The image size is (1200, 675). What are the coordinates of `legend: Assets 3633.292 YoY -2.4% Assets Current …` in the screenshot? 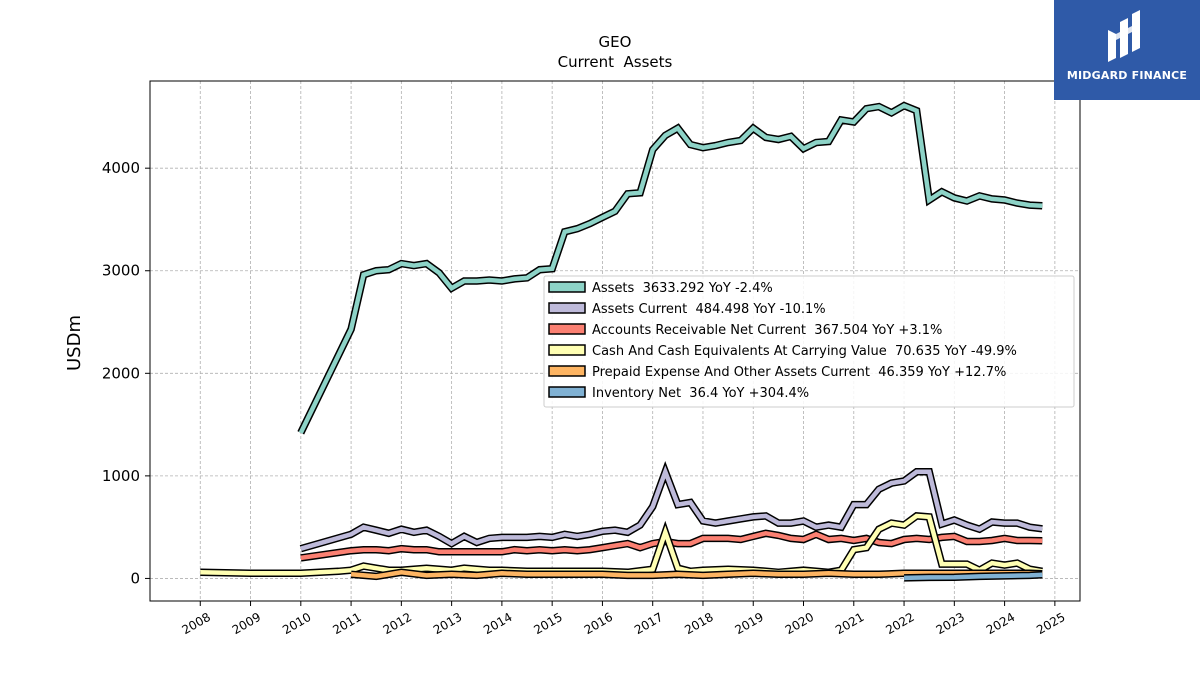 It's located at (809, 341).